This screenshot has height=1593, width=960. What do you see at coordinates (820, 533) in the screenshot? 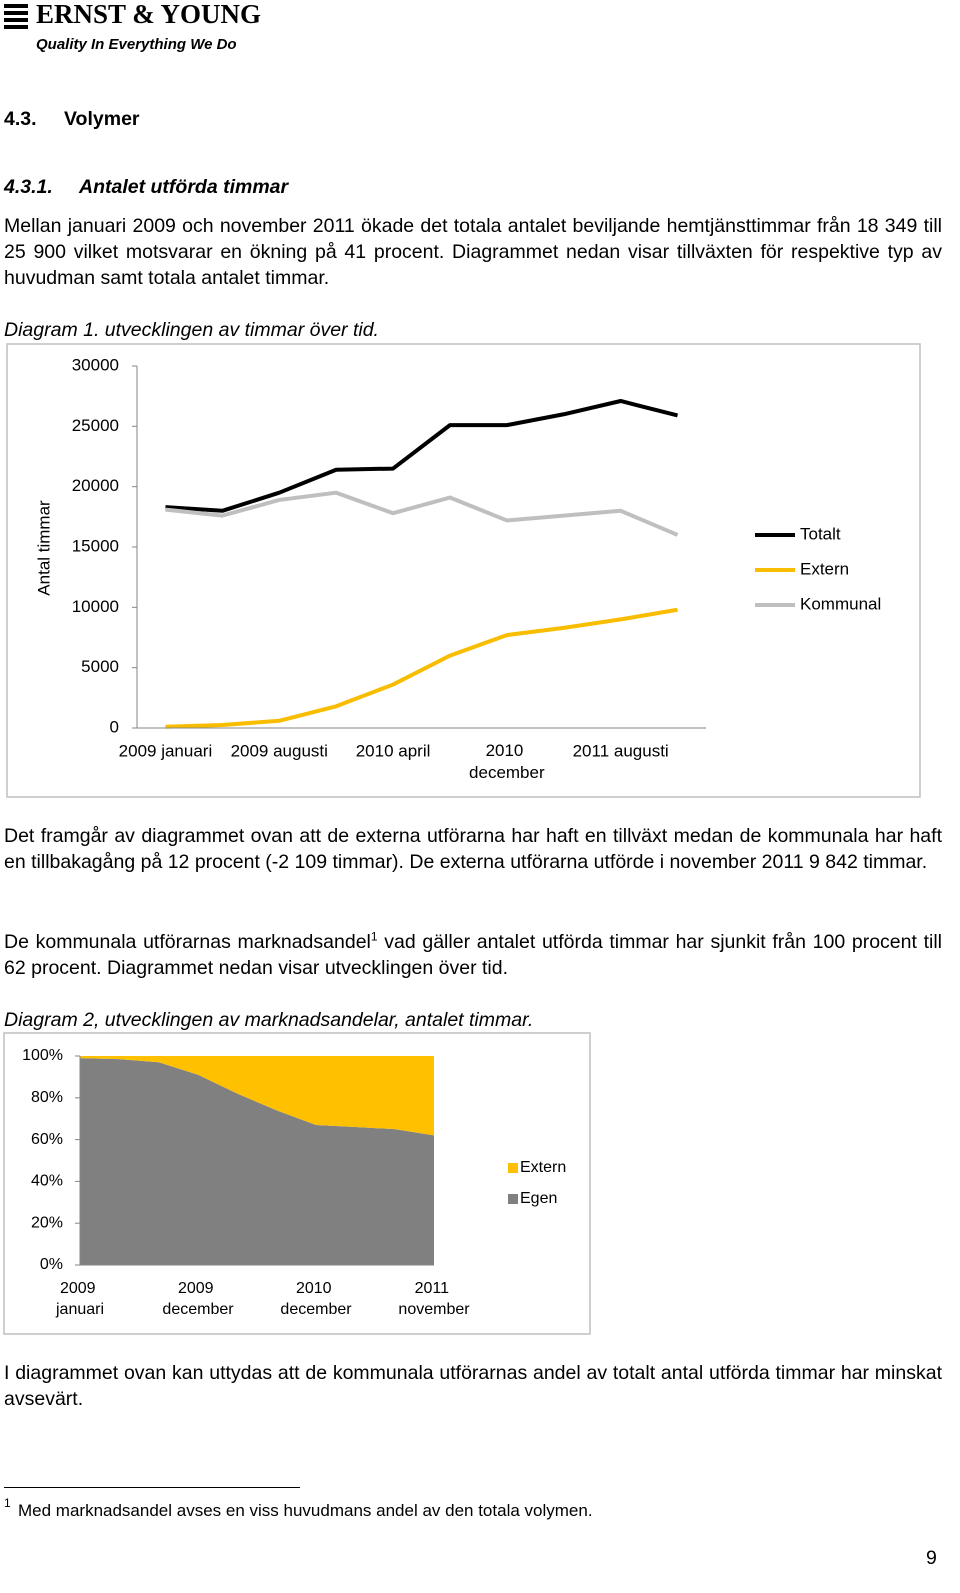
I see `legend-label: Totalt` at bounding box center [820, 533].